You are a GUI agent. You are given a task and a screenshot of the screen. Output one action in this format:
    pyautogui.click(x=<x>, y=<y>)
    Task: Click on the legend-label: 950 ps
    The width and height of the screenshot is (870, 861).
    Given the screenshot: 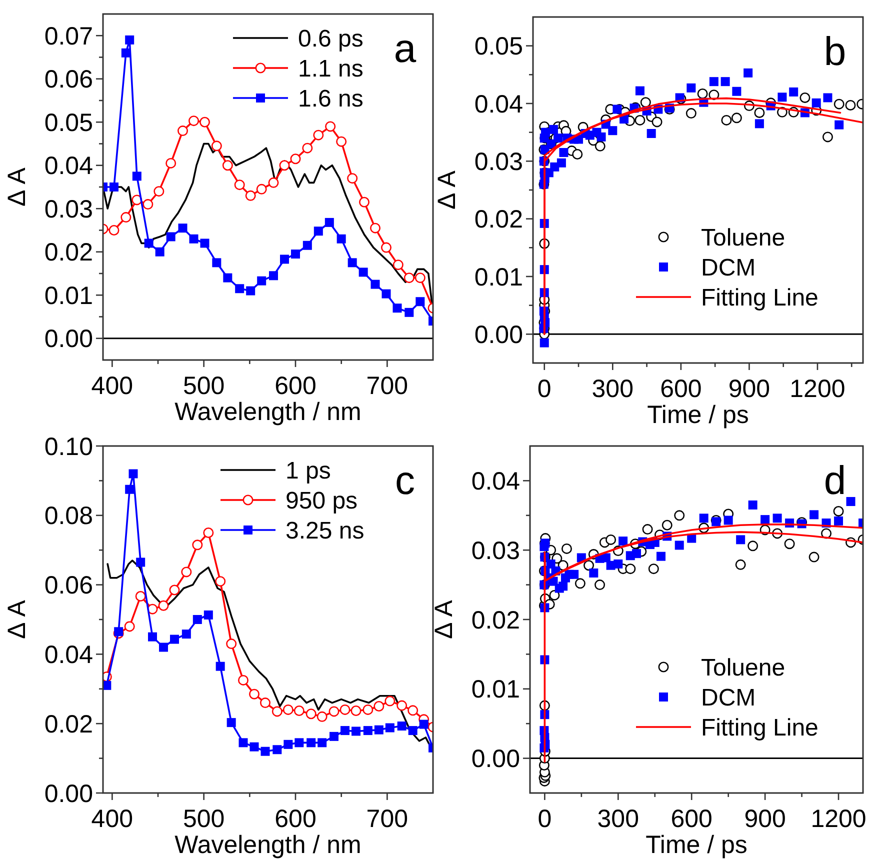 What is the action you would take?
    pyautogui.click(x=322, y=500)
    